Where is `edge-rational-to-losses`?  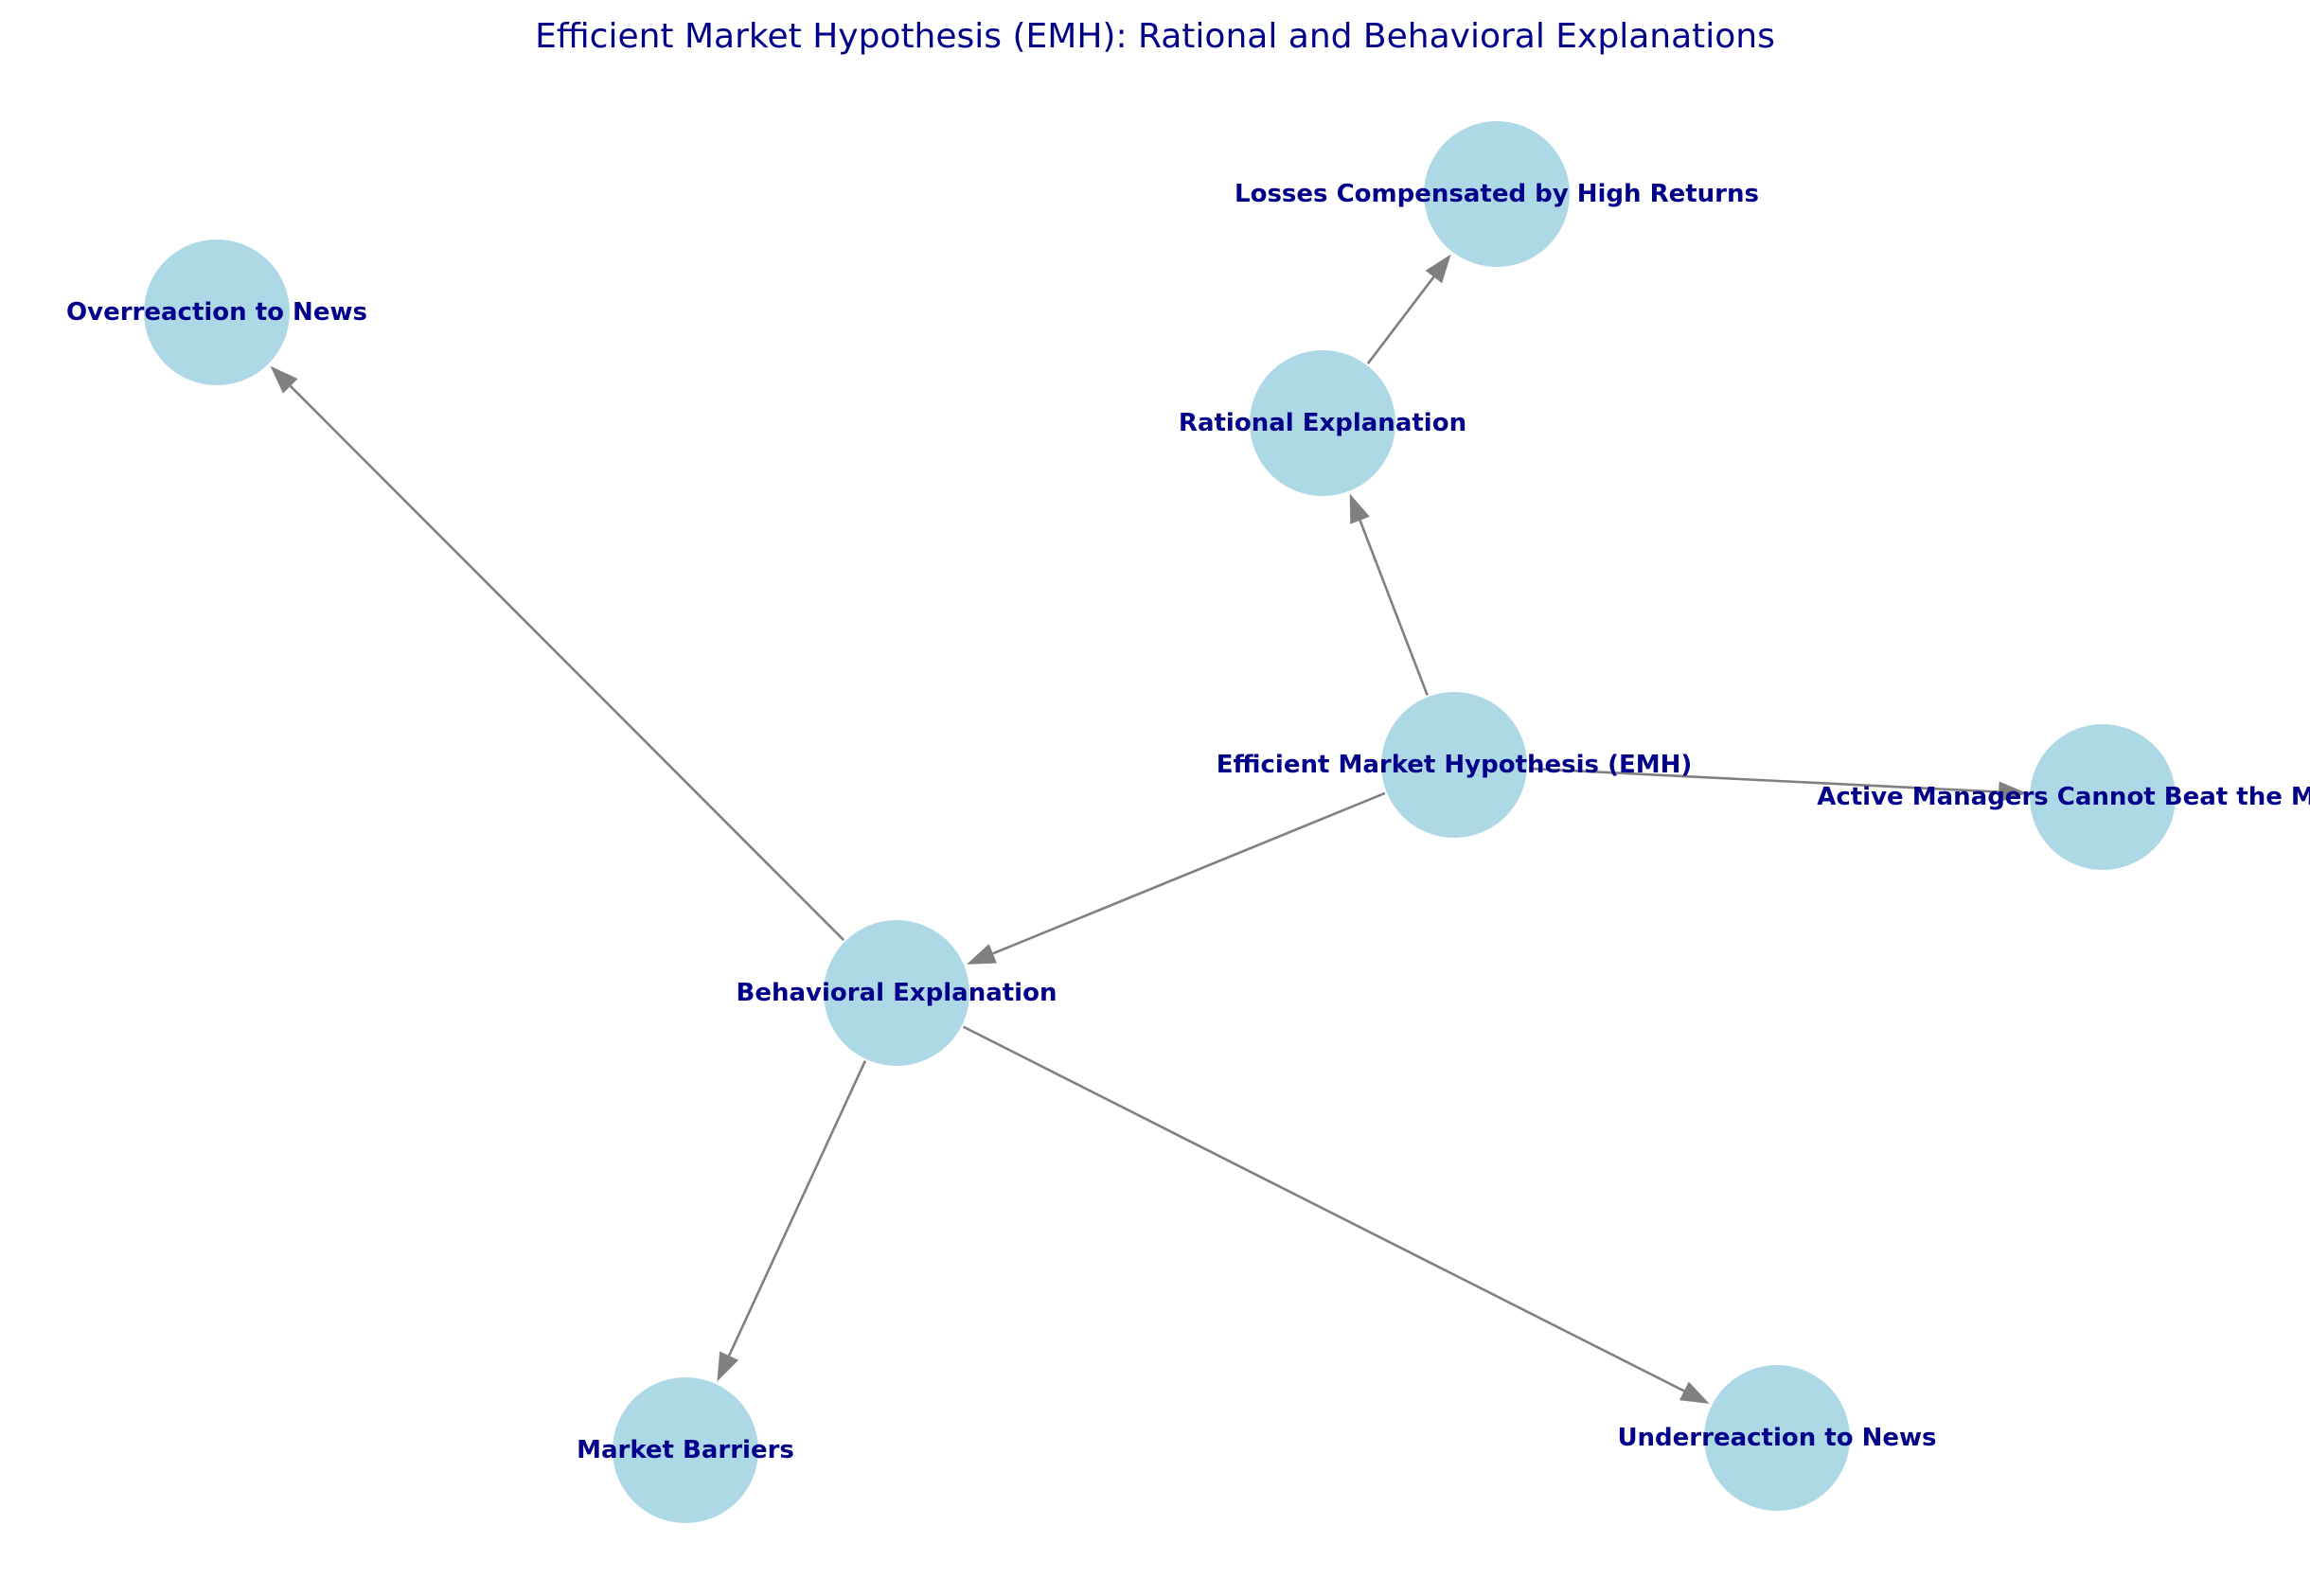 edge-rational-to-losses is located at coordinates (1408, 309).